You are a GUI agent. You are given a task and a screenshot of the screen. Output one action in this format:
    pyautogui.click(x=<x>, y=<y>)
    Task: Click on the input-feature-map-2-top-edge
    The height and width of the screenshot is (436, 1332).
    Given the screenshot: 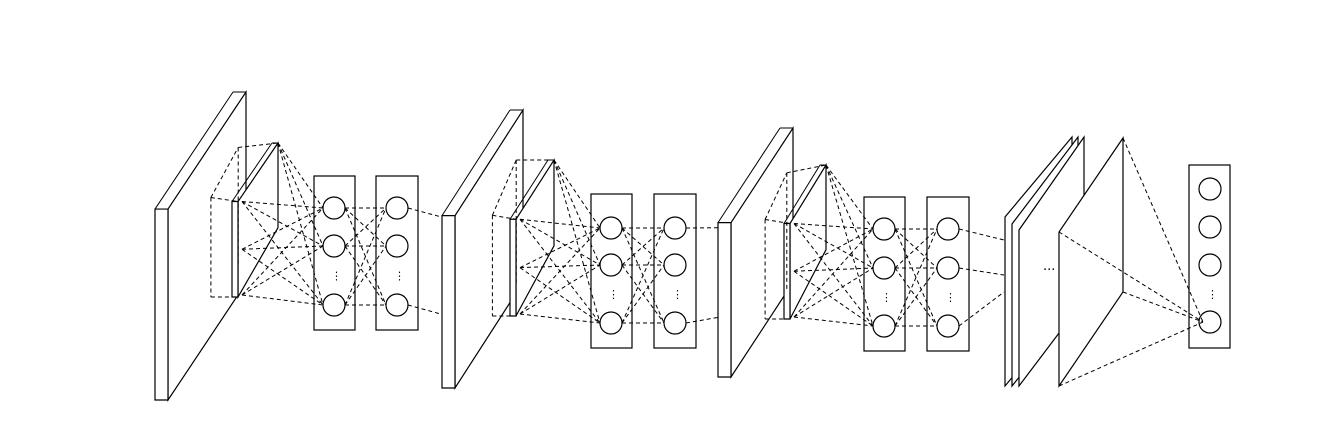 What is the action you would take?
    pyautogui.click(x=476, y=162)
    